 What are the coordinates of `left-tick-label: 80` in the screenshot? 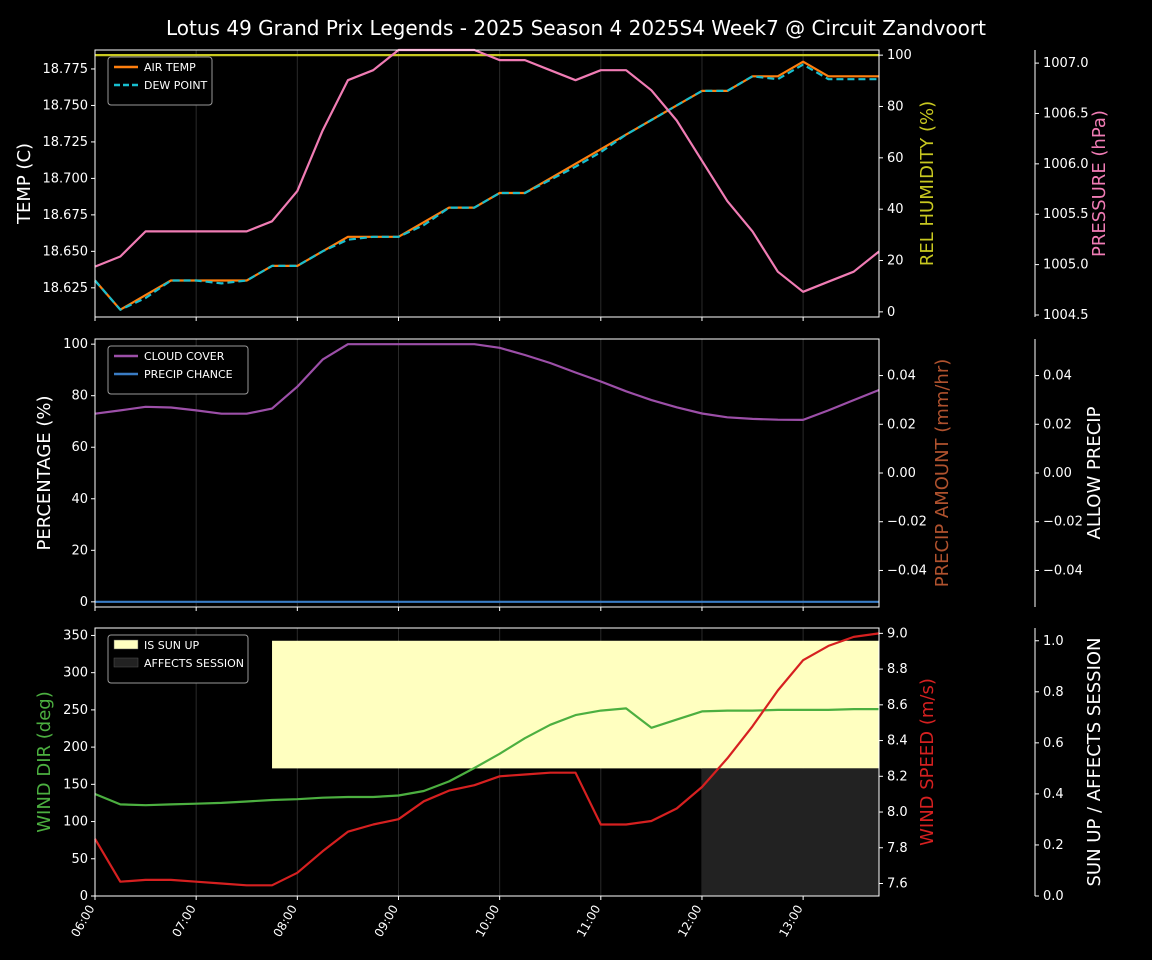 It's located at (79, 396).